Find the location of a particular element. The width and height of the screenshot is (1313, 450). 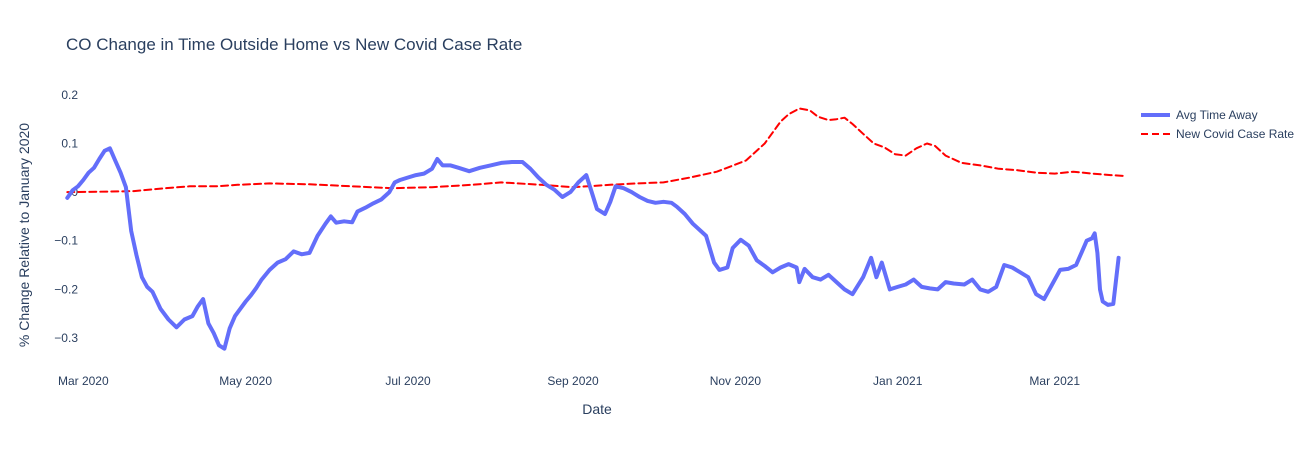

legend-item-covid-case-rate: New Covid Case Rate is located at coordinates (1217, 134).